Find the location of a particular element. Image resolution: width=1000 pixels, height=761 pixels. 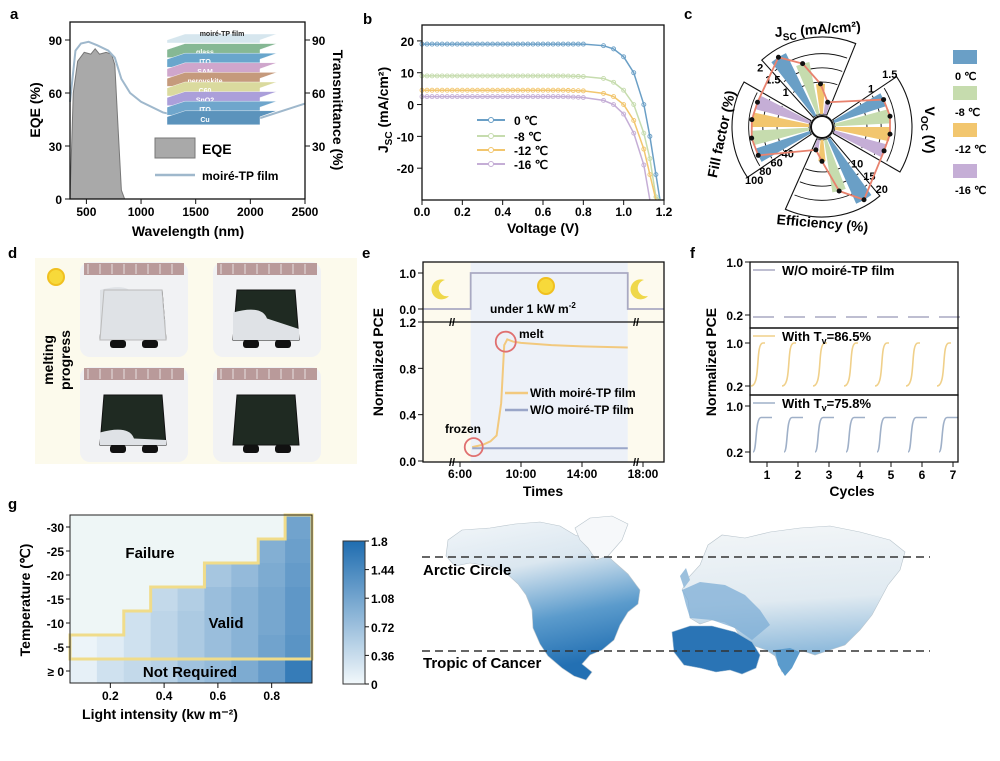

legend-label: -8 ℃ is located at coordinates (967, 113).